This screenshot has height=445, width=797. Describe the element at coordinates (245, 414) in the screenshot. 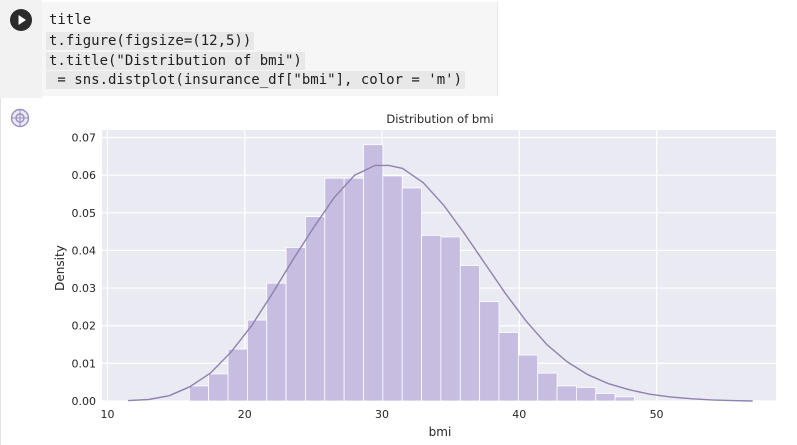

I see `x-tick-label: 20` at that location.